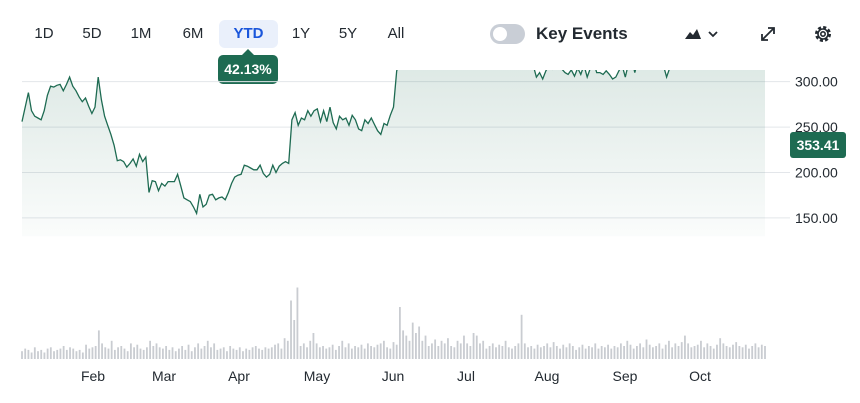 The width and height of the screenshot is (860, 403). Describe the element at coordinates (301, 33) in the screenshot. I see `range-tab-1y: 1Y` at that location.